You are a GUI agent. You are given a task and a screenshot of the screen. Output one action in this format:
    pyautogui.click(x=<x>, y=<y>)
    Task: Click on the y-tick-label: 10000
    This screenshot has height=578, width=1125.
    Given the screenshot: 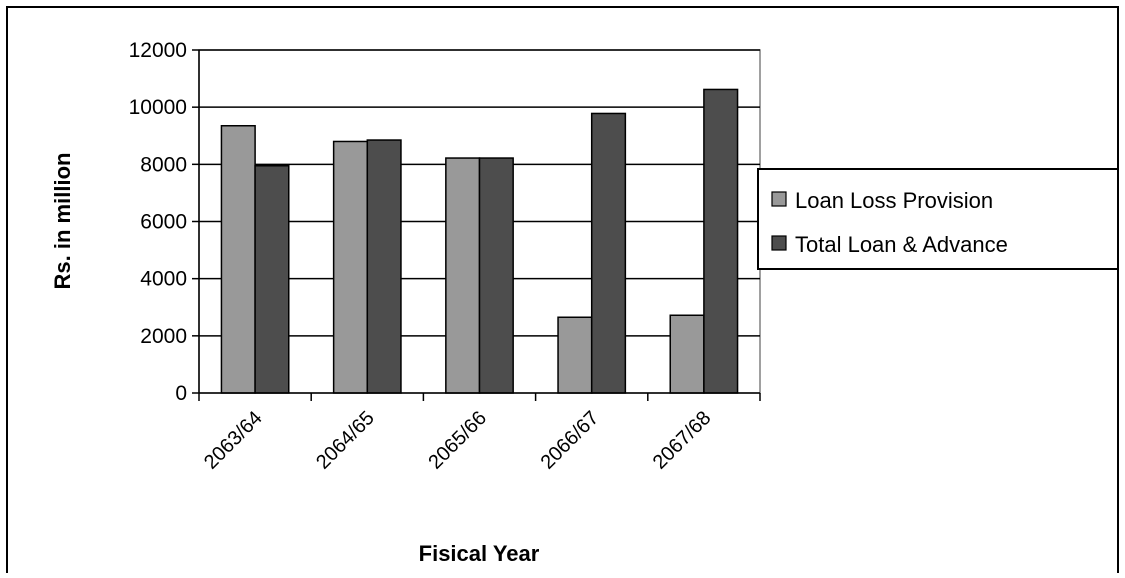 What is the action you would take?
    pyautogui.click(x=158, y=107)
    